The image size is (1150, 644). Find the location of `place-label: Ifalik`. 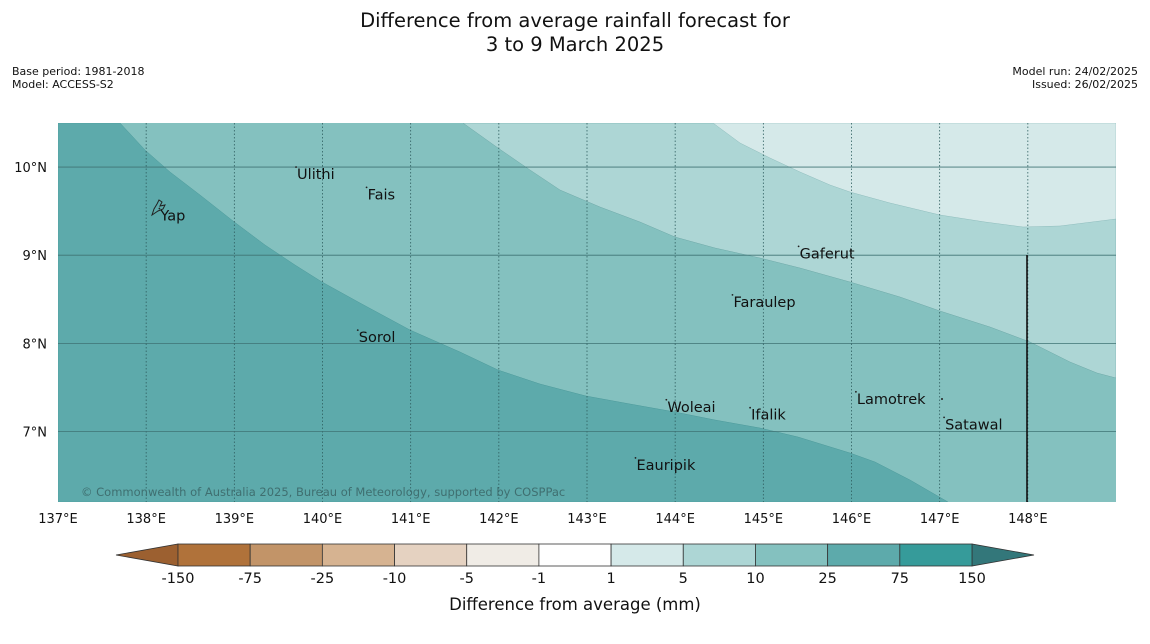

place-label: Ifalik is located at coordinates (768, 416).